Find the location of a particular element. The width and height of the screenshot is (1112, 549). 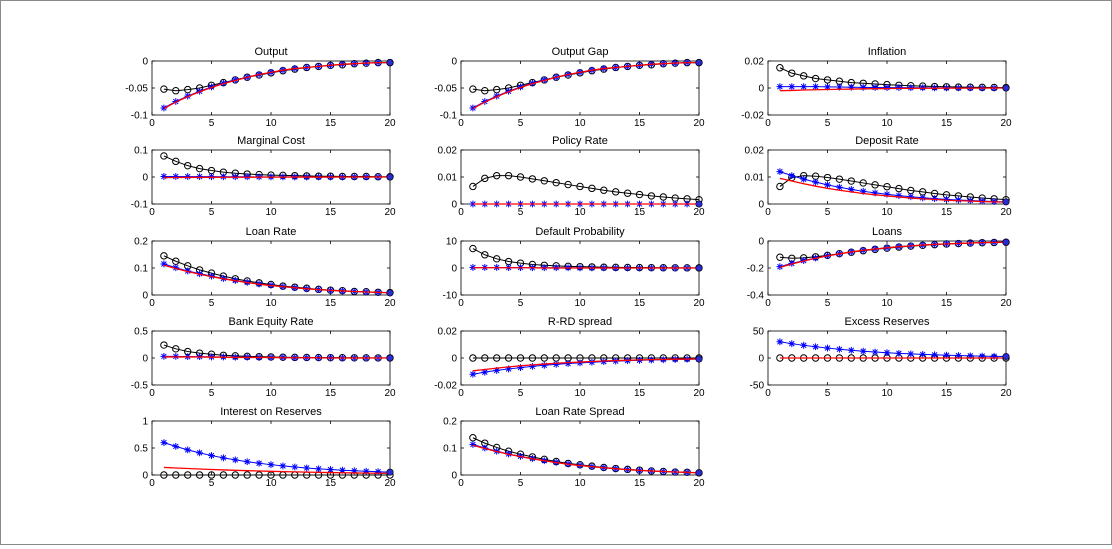

y-tick-label: 0.5 is located at coordinates (141, 449).